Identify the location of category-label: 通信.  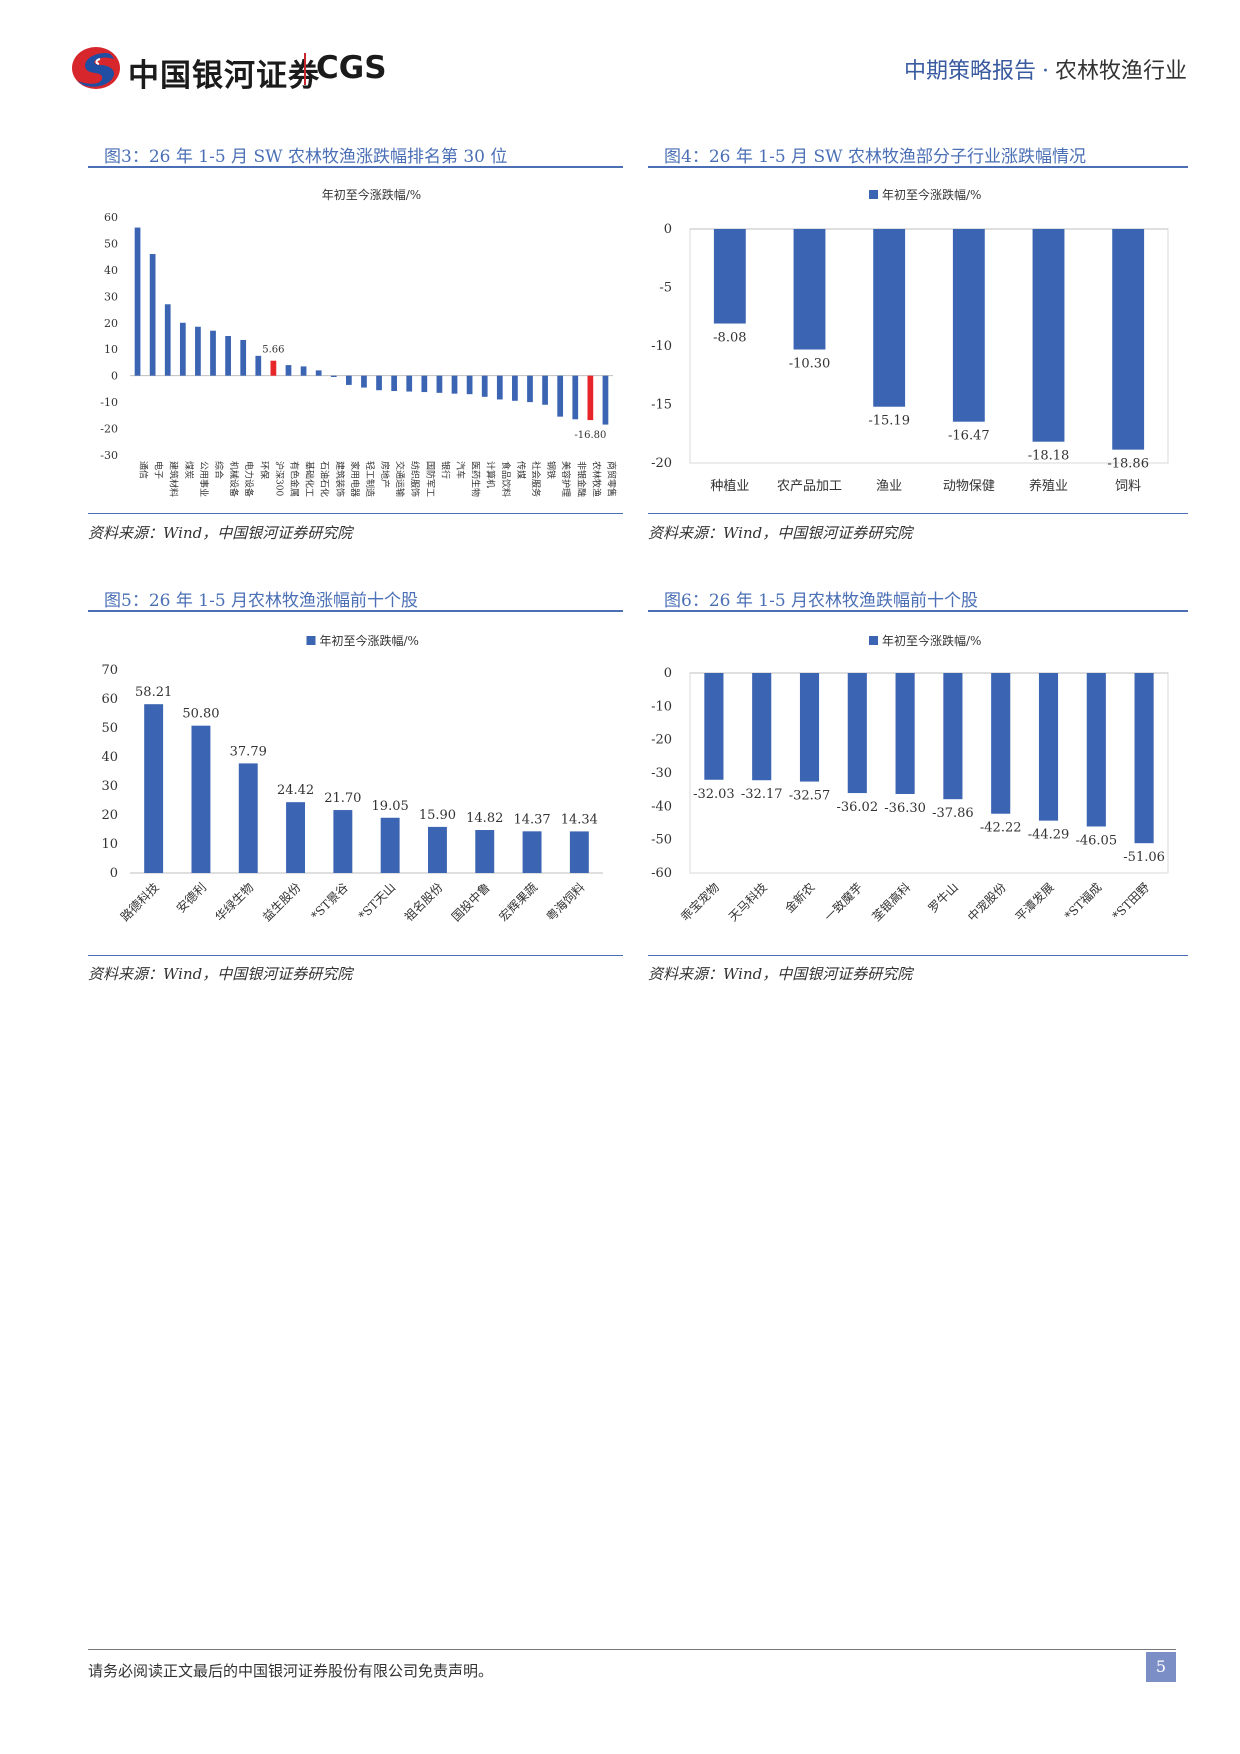
(144, 470).